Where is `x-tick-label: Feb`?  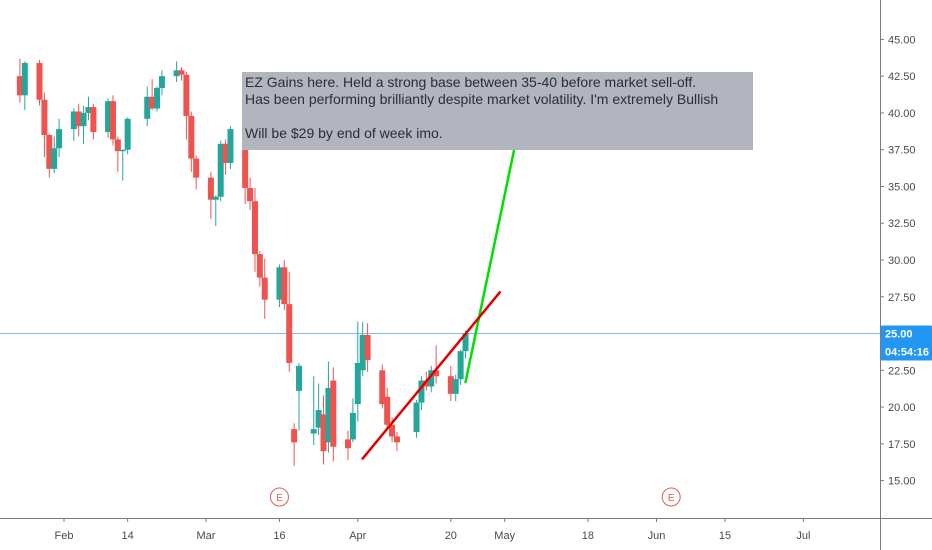
x-tick-label: Feb is located at coordinates (64, 536).